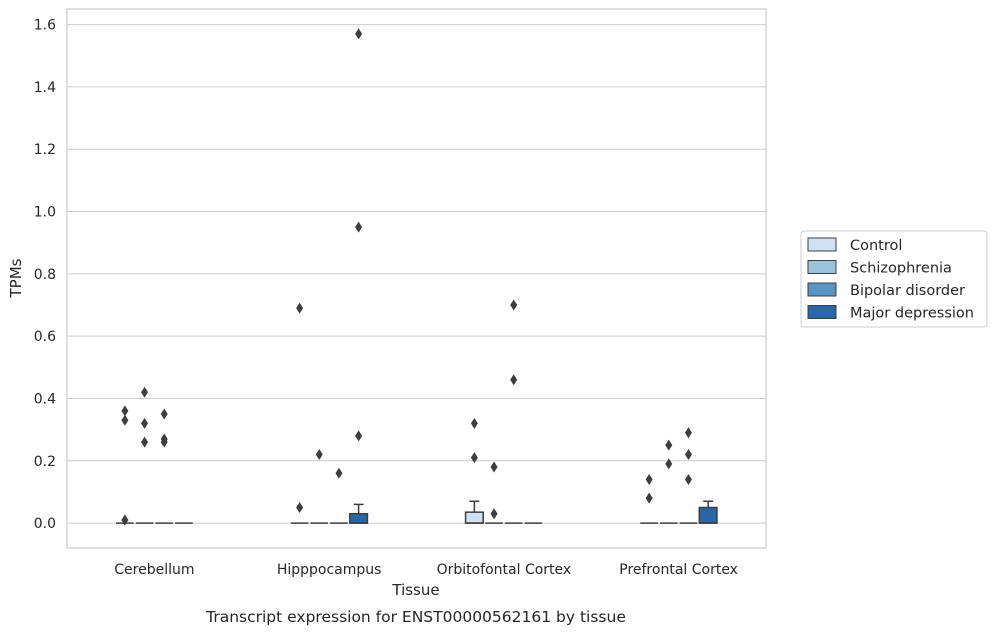 The width and height of the screenshot is (997, 634). What do you see at coordinates (16, 278) in the screenshot?
I see `y-axis-label: TPMs` at bounding box center [16, 278].